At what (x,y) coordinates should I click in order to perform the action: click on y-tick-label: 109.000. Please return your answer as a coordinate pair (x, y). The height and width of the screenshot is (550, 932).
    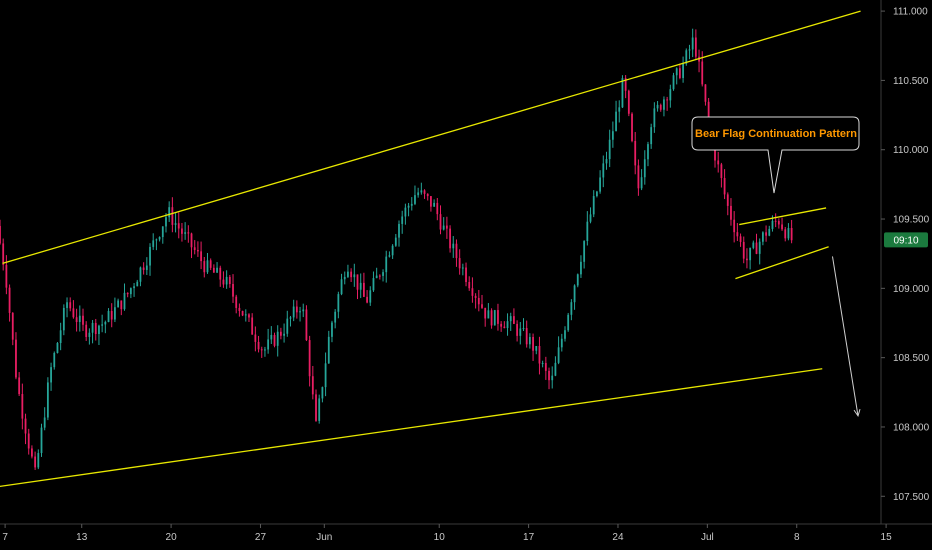
    Looking at the image, I should click on (911, 289).